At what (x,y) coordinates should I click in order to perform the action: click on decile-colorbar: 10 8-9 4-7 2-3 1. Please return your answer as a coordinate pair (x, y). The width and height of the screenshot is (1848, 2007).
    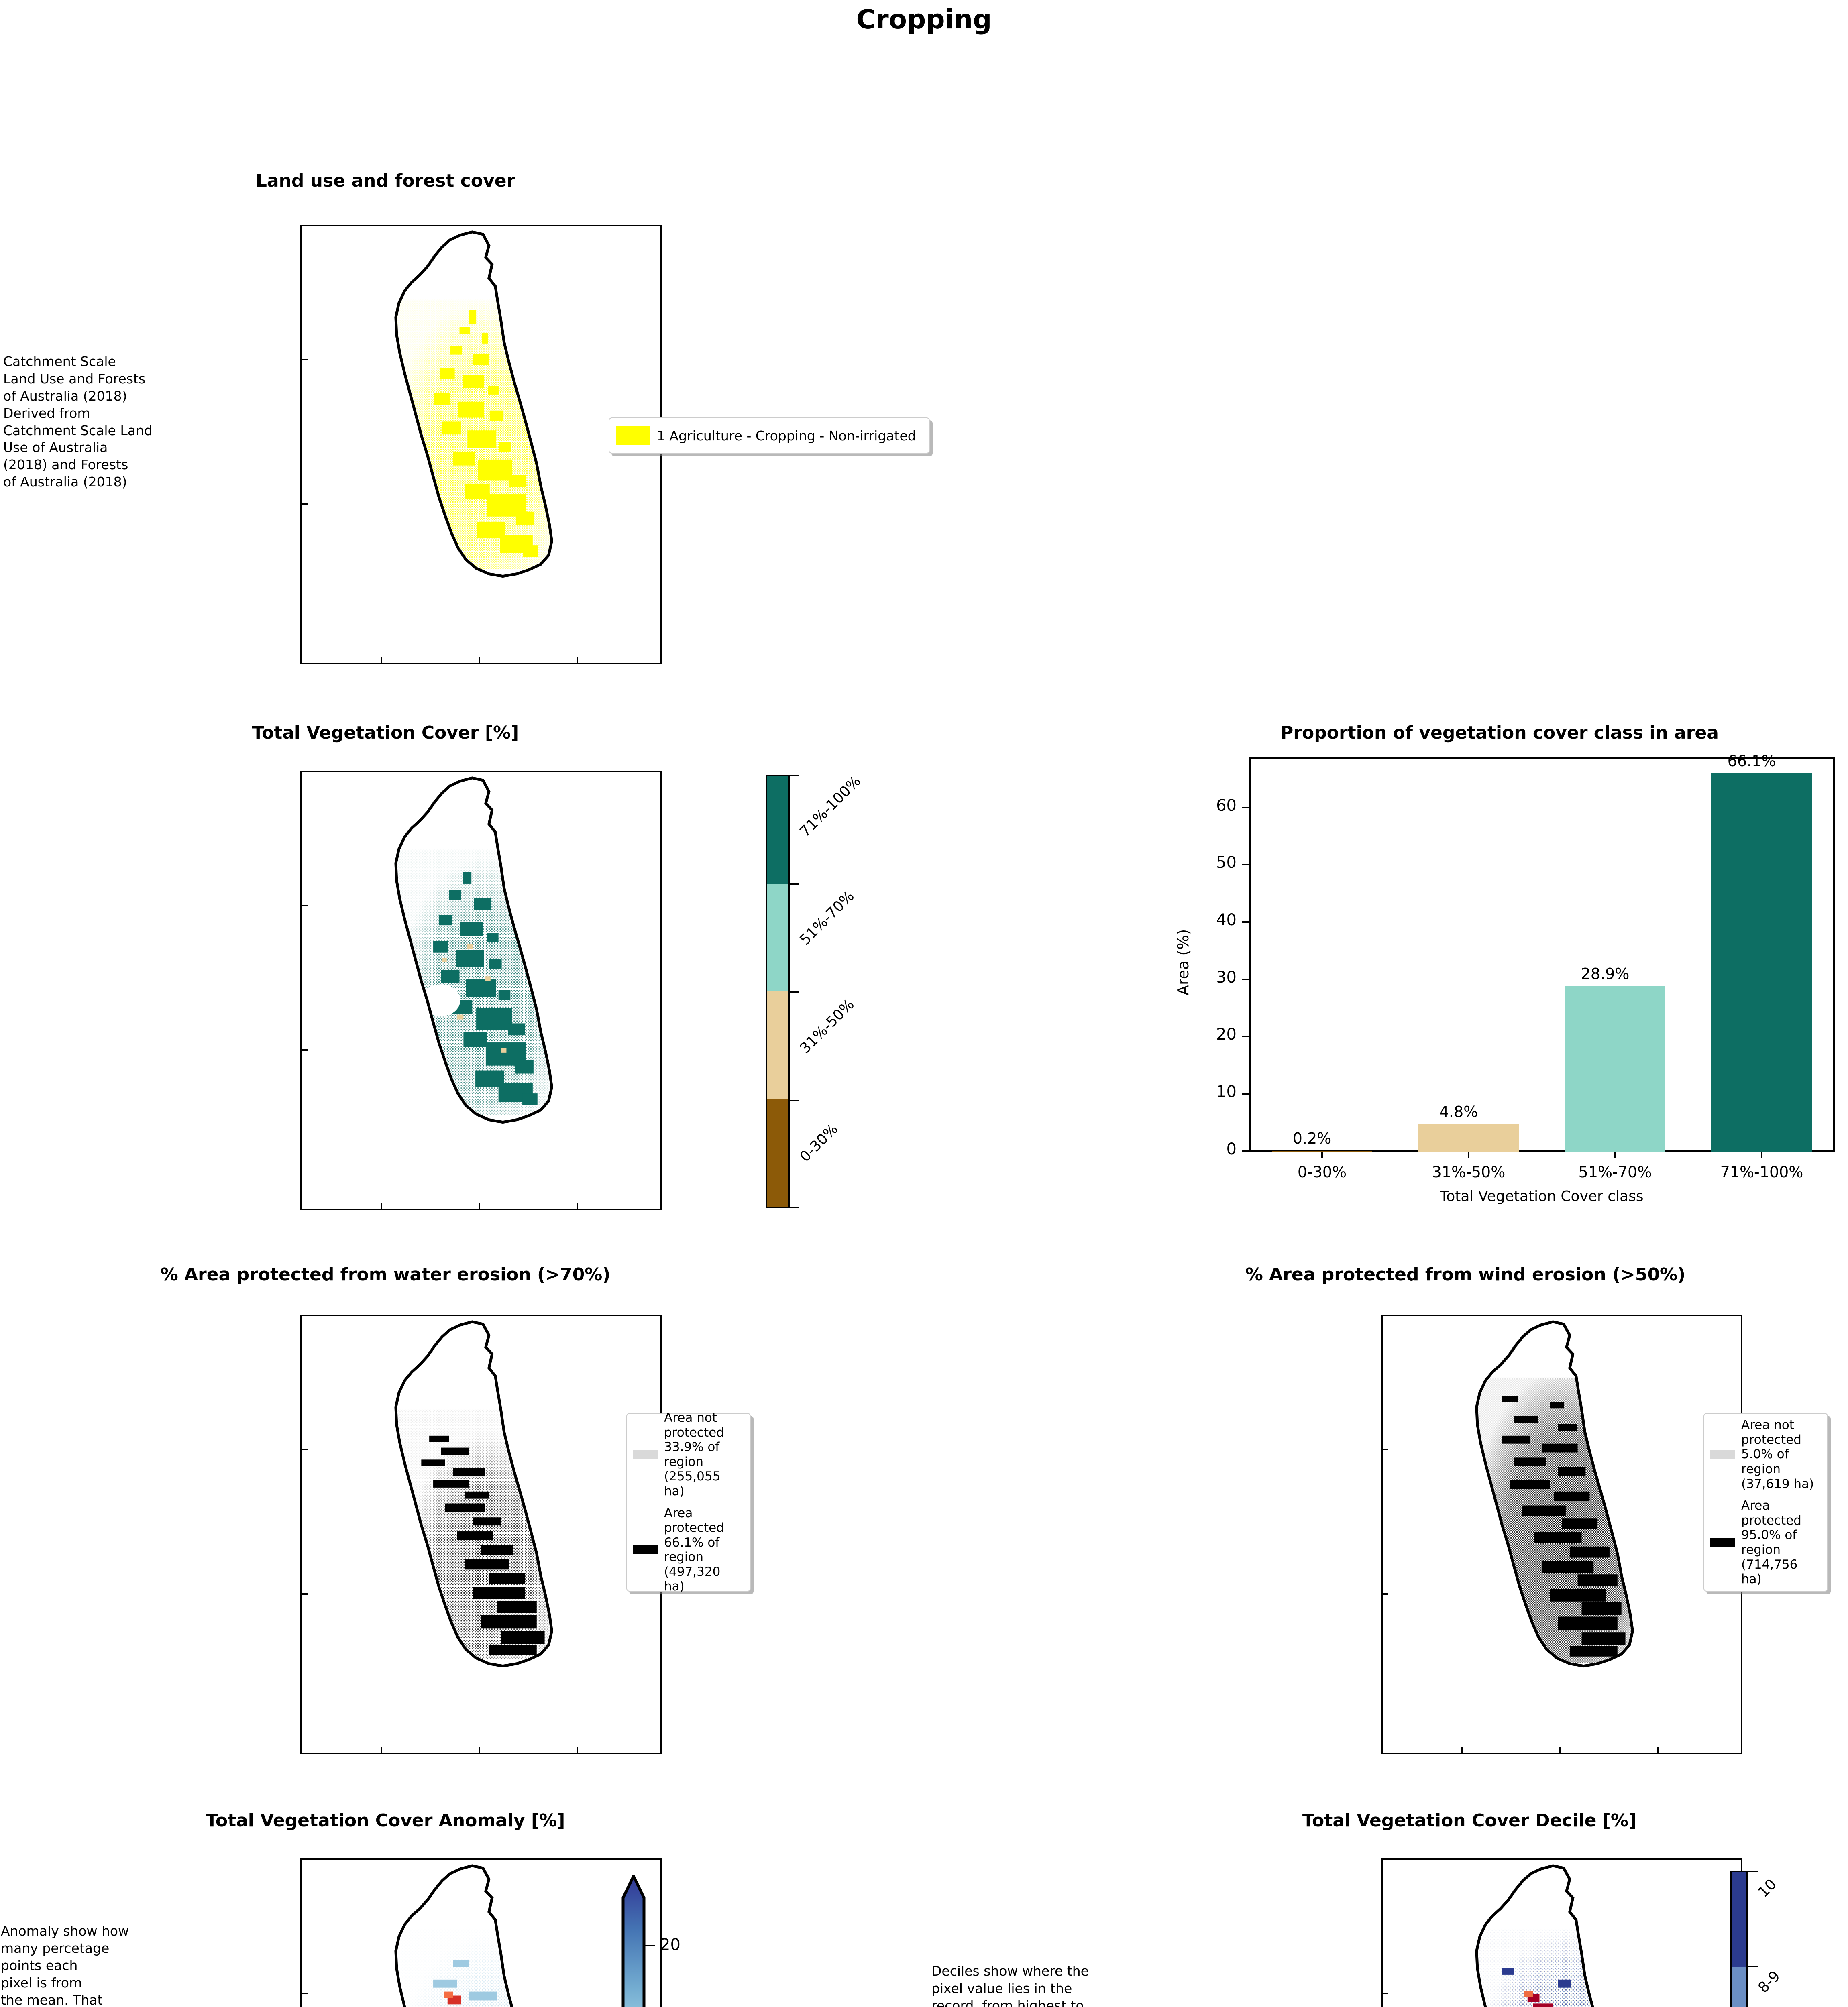
    Looking at the image, I should click on (1756, 1939).